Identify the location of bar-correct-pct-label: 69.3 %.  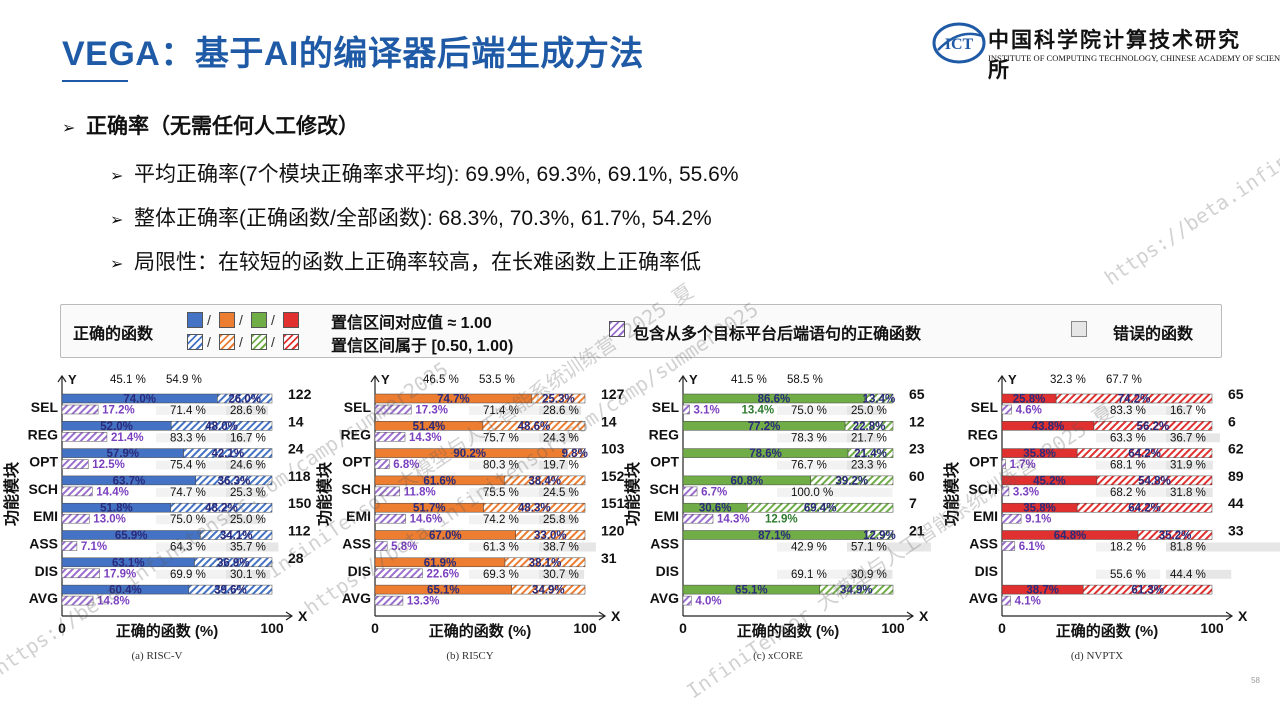
(501, 575).